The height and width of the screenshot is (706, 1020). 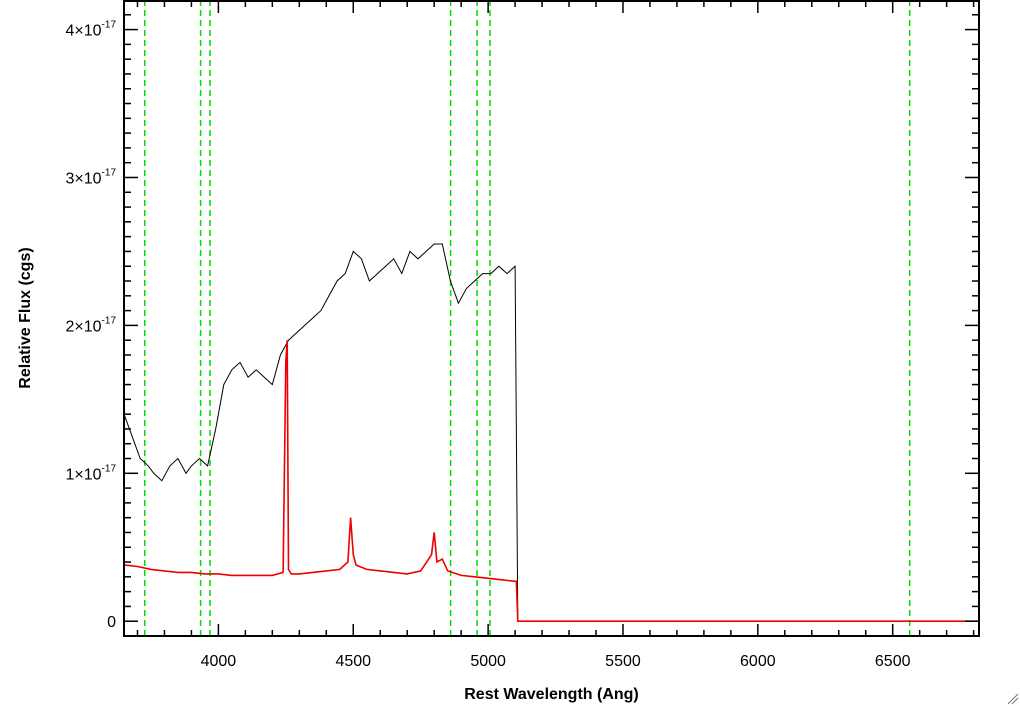 I want to click on y-tick-label-2: 2×10⁻¹⁷, so click(x=91, y=325).